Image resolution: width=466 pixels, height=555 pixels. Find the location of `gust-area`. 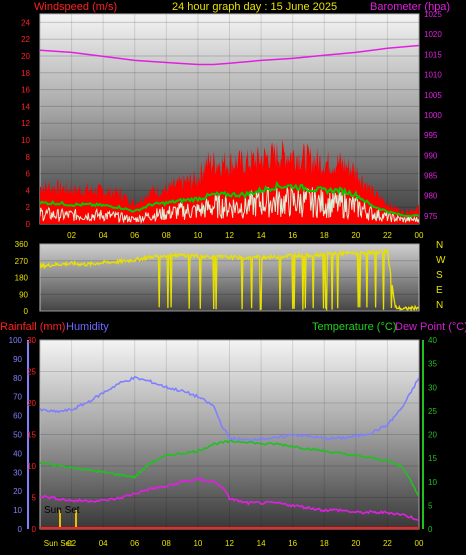

gust-area is located at coordinates (229, 181).